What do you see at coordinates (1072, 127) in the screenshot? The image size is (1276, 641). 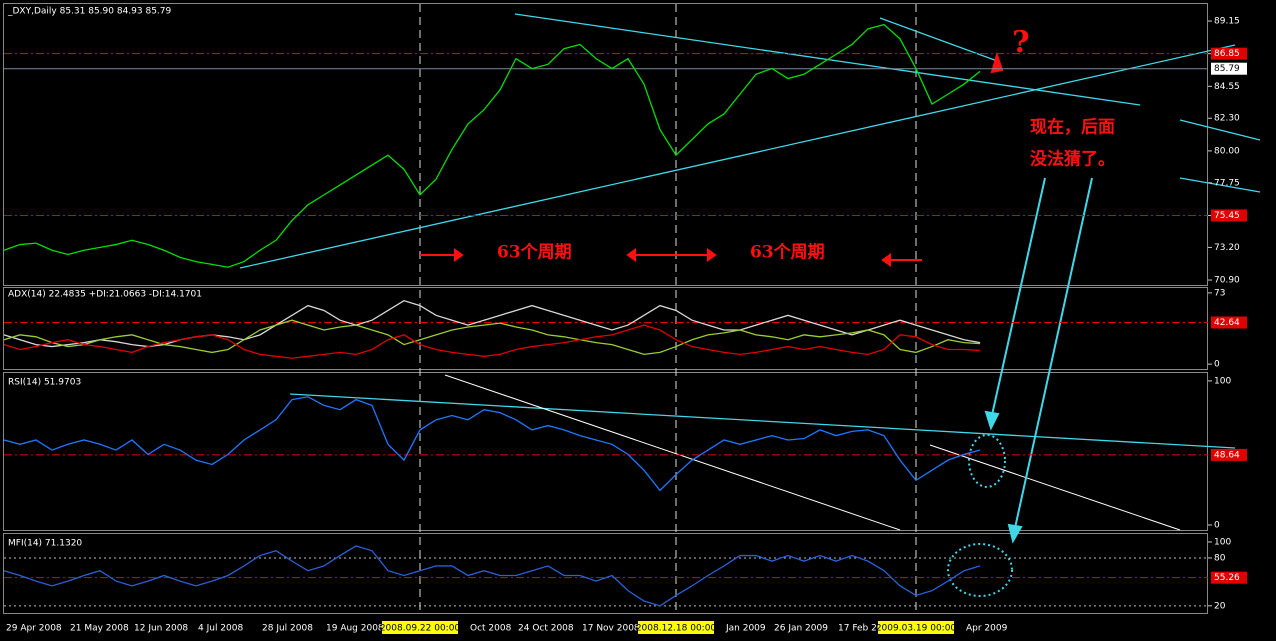 I see `annotation: 现在，后面` at bounding box center [1072, 127].